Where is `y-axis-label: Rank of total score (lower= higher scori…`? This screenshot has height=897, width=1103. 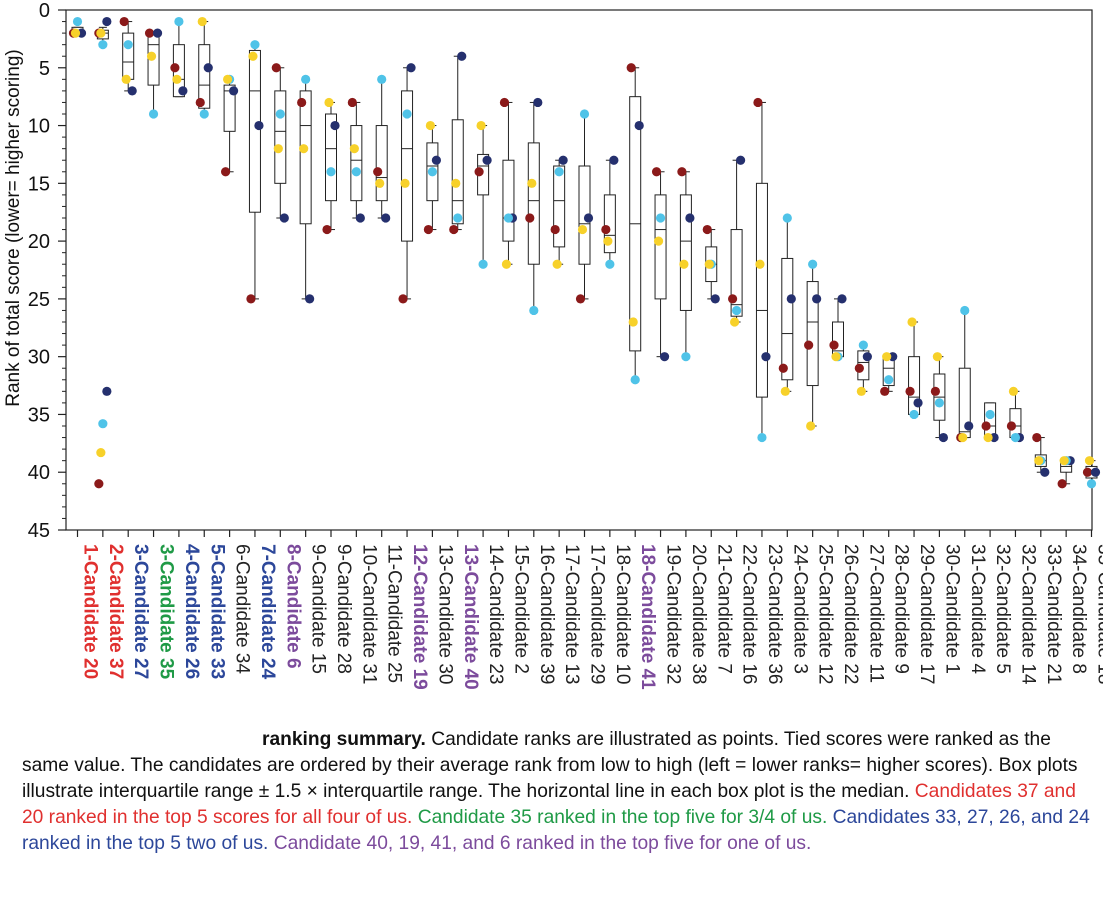
y-axis-label: Rank of total score (lower= higher scori… is located at coordinates (13, 227).